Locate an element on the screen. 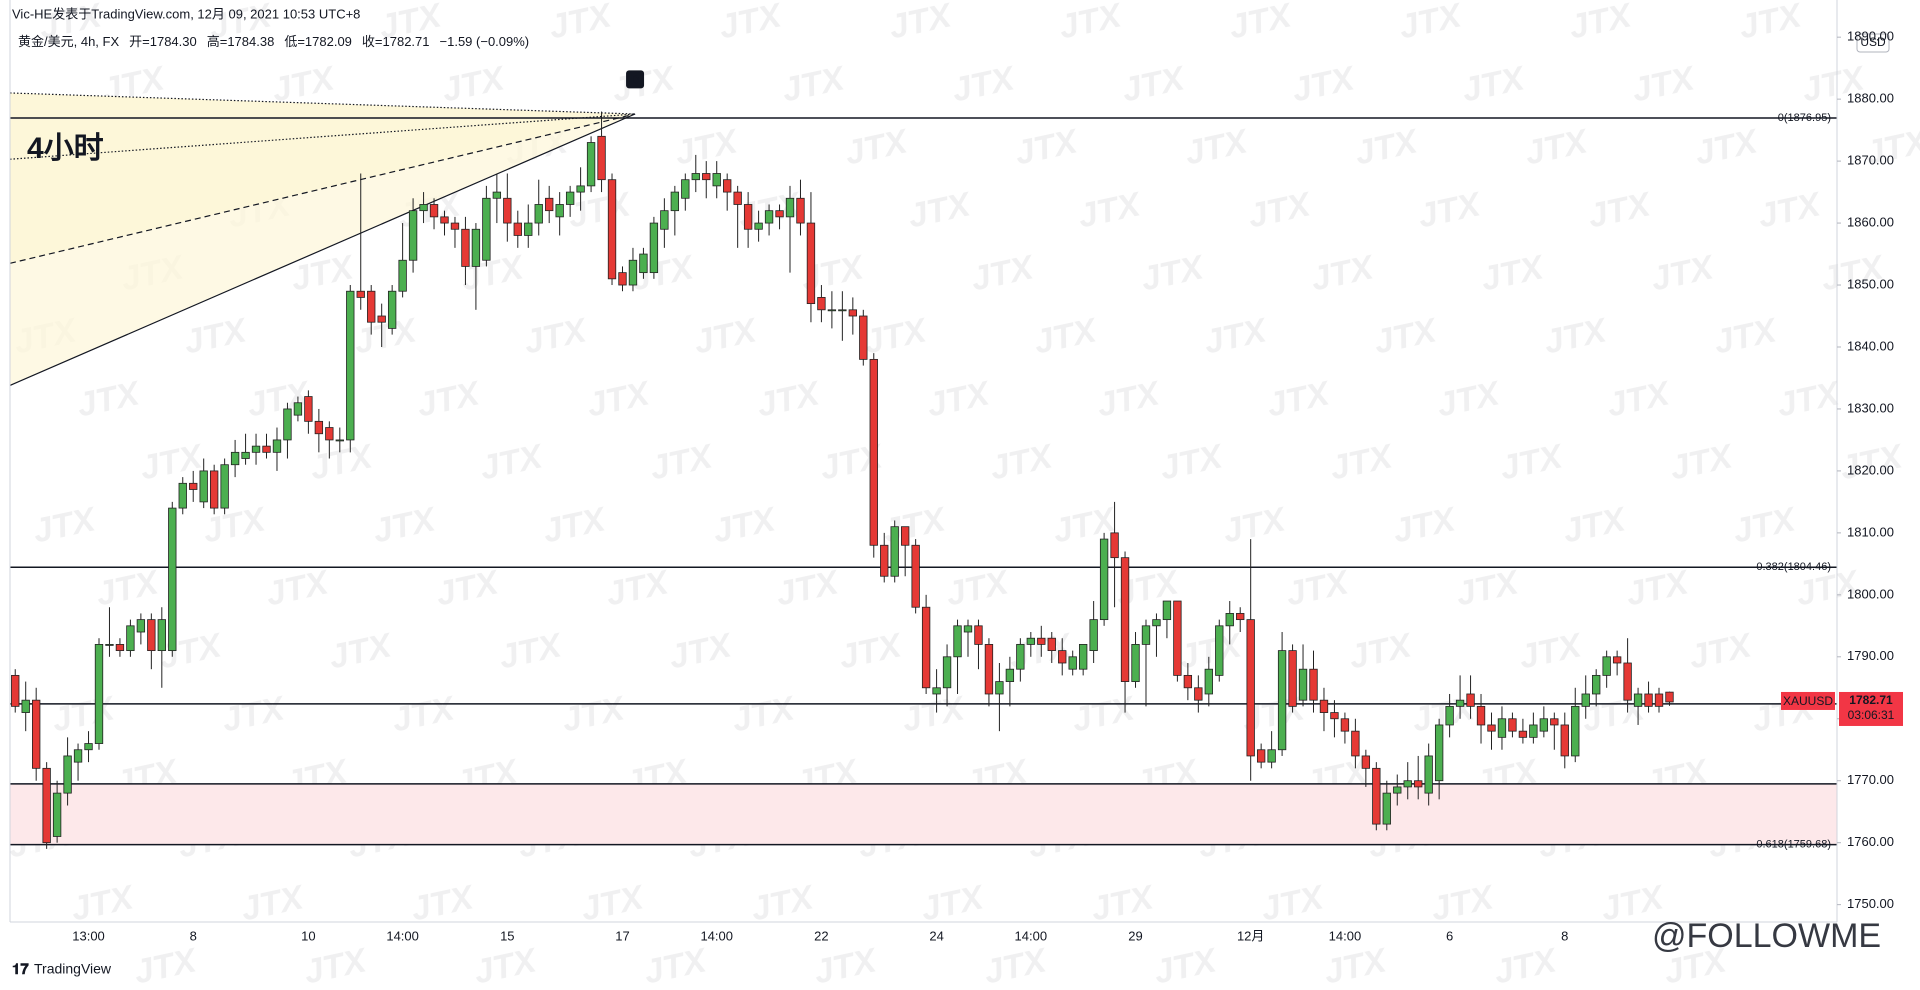  y-tick-label: 1870.00 is located at coordinates (1870, 160).